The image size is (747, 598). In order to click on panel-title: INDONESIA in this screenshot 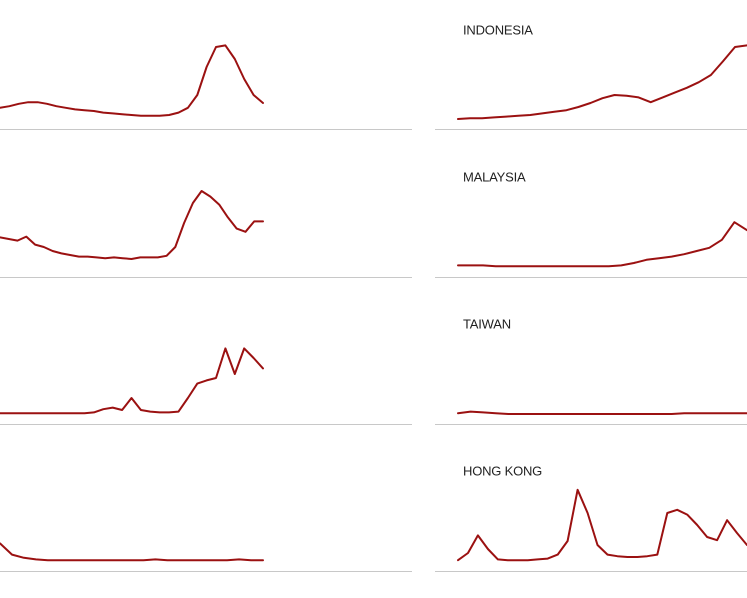, I will do `click(498, 29)`.